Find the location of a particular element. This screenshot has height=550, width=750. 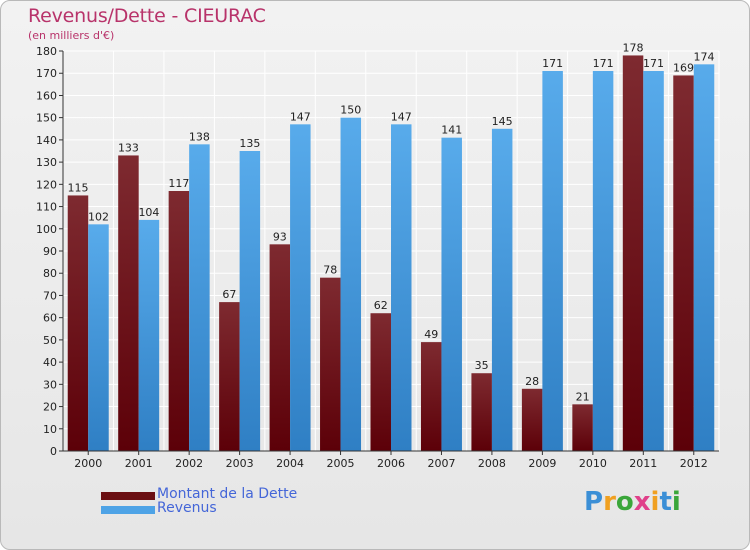

y-tick-label: 100 is located at coordinates (46, 229).